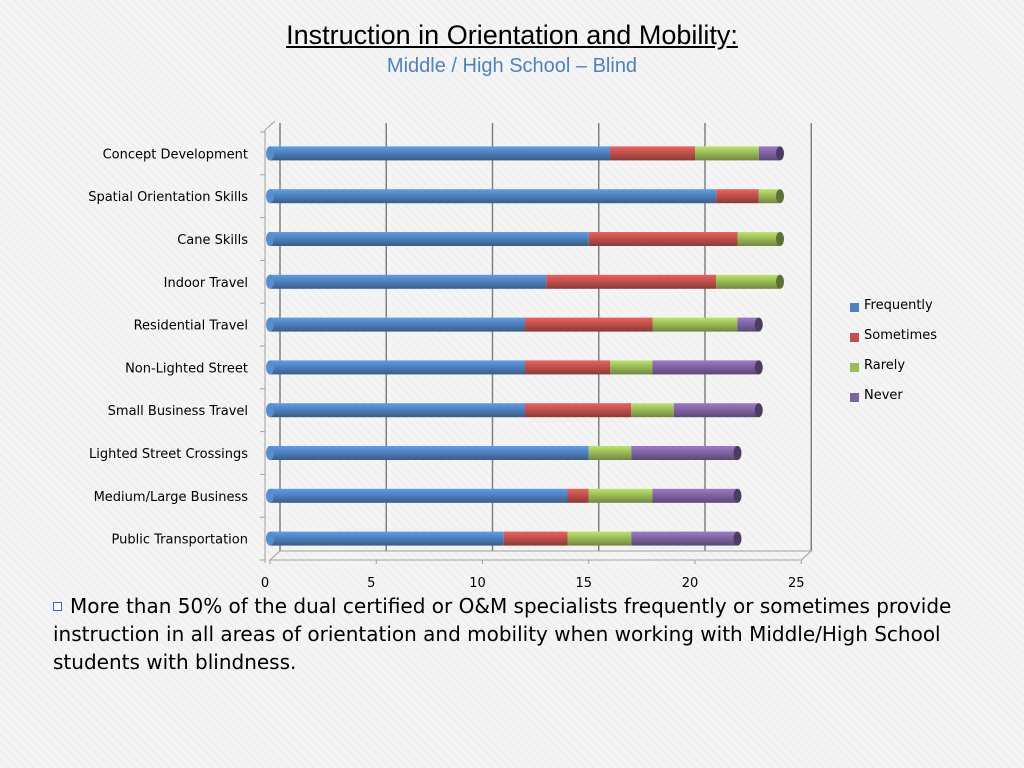  What do you see at coordinates (265, 583) in the screenshot?
I see `x-tick-label: 0` at bounding box center [265, 583].